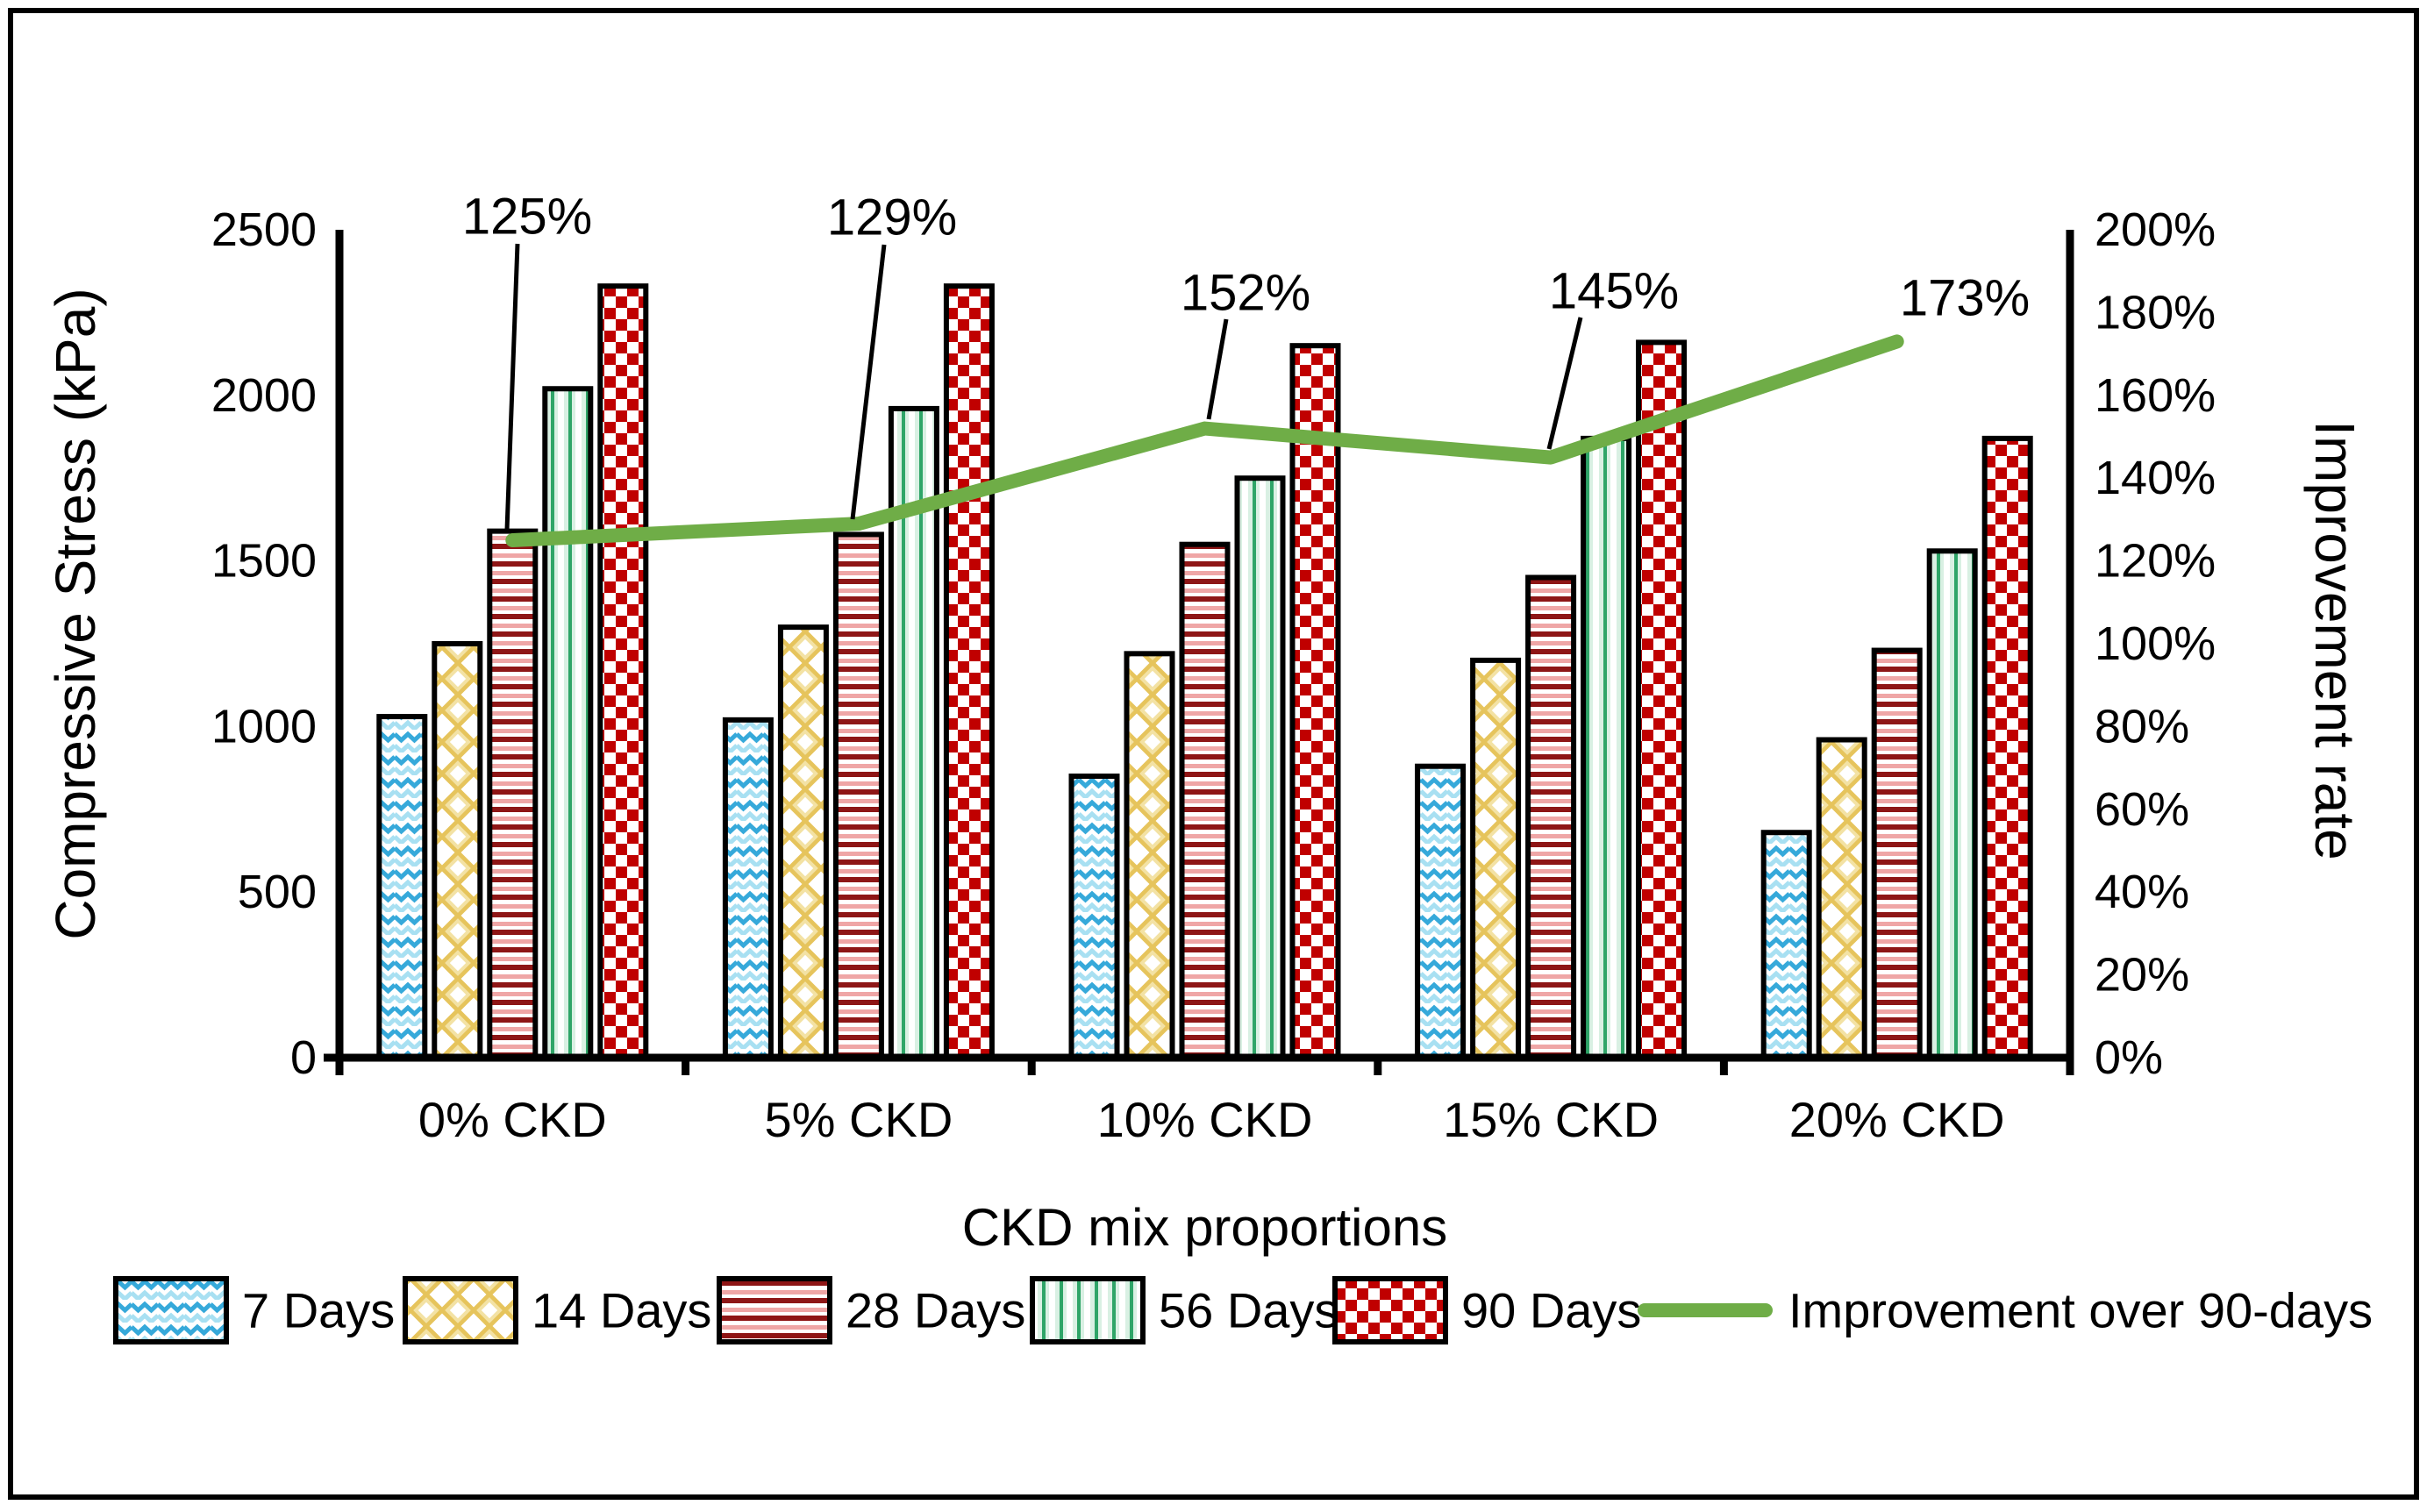 The image size is (2427, 1512). What do you see at coordinates (1952, 804) in the screenshot?
I see `bar-56days-20pct-ckd` at bounding box center [1952, 804].